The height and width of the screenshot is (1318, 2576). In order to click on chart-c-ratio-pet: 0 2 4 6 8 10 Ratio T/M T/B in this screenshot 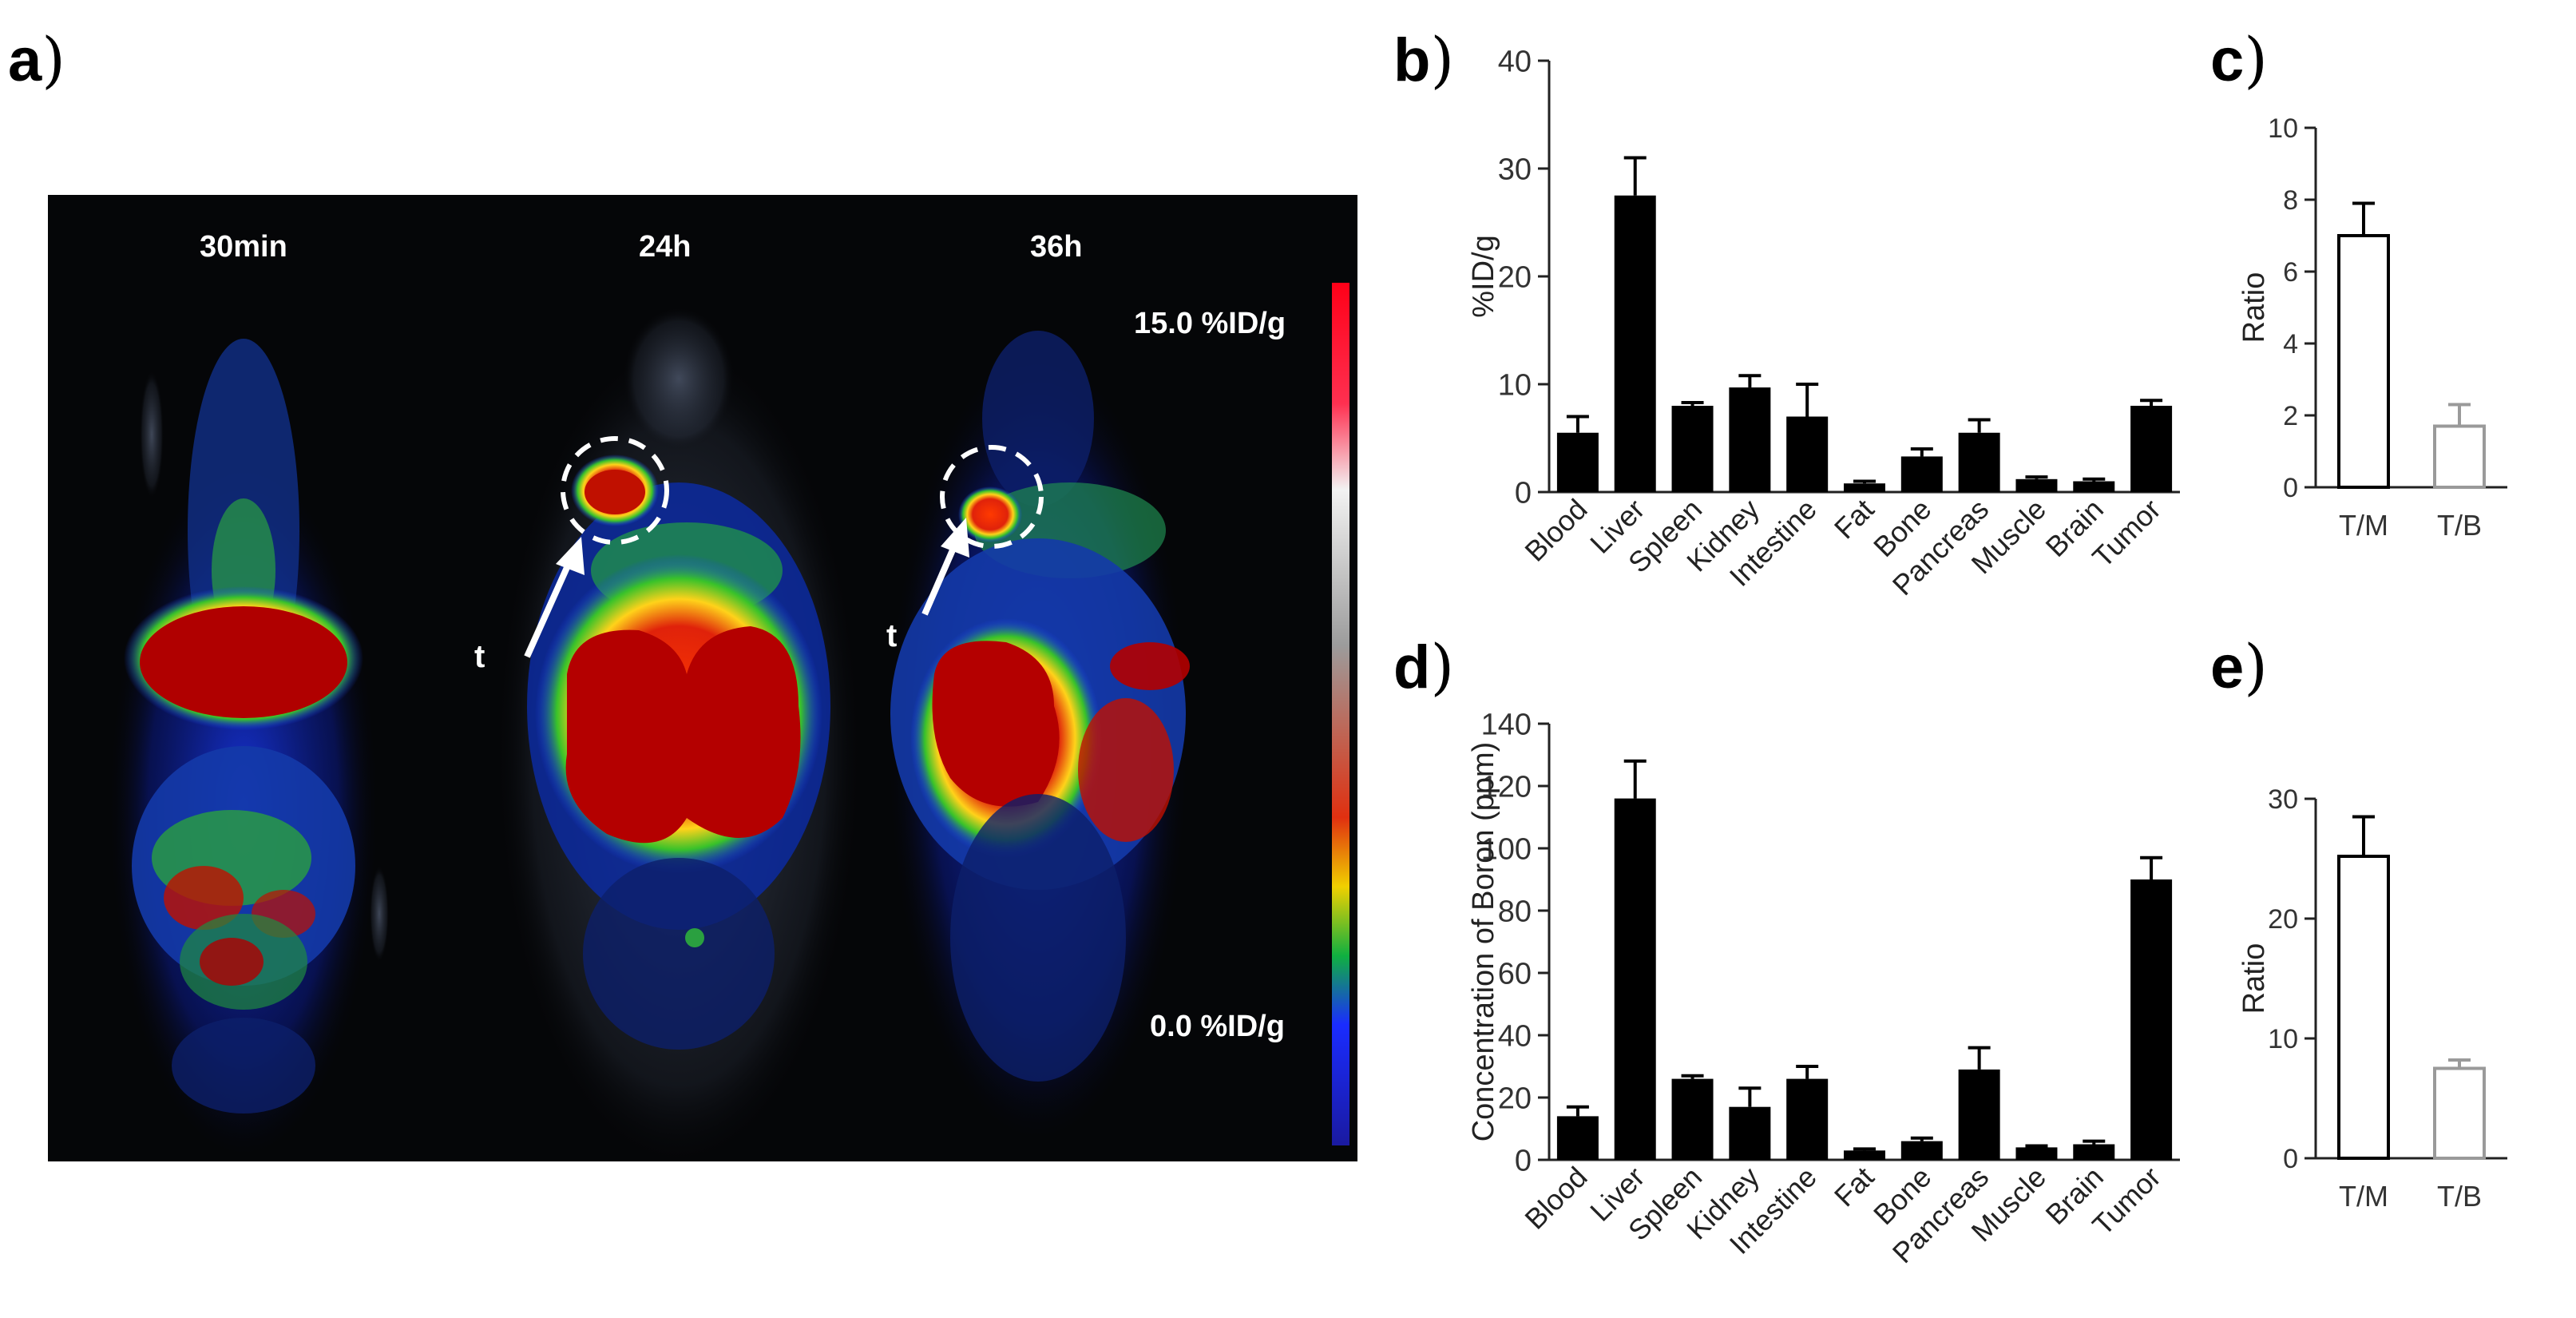, I will do `click(2371, 319)`.